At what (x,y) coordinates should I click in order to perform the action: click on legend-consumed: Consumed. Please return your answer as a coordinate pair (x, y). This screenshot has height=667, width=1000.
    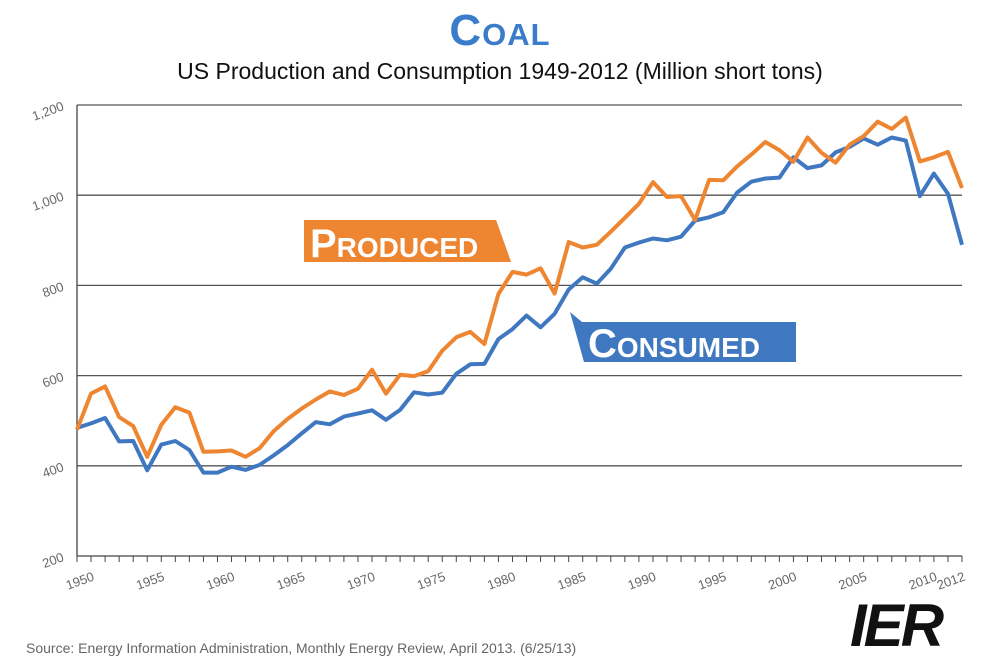
    Looking at the image, I should click on (674, 344).